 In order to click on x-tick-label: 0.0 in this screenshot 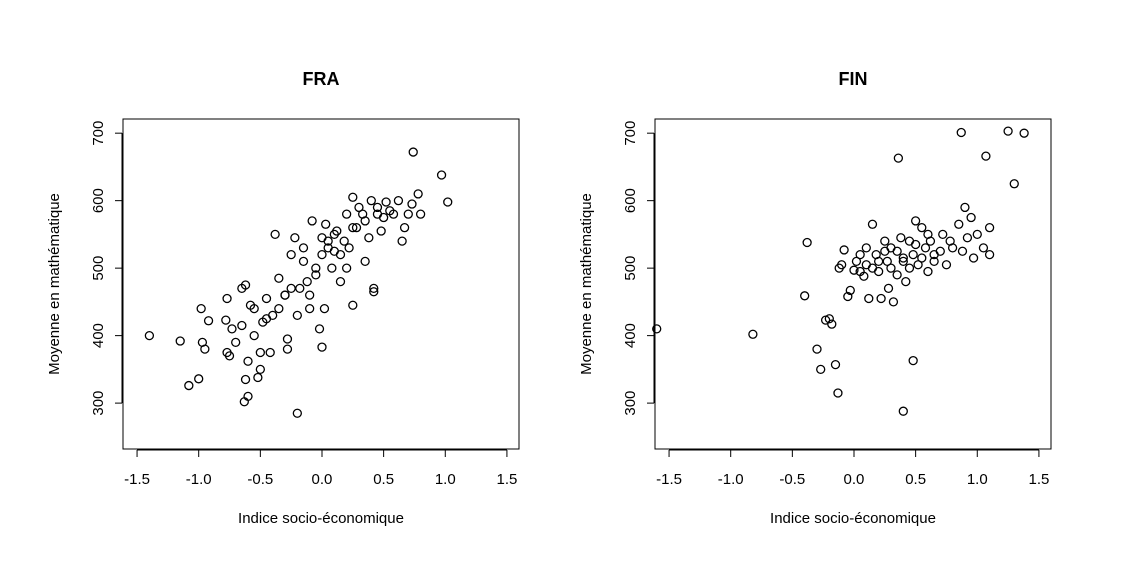, I will do `click(854, 479)`.